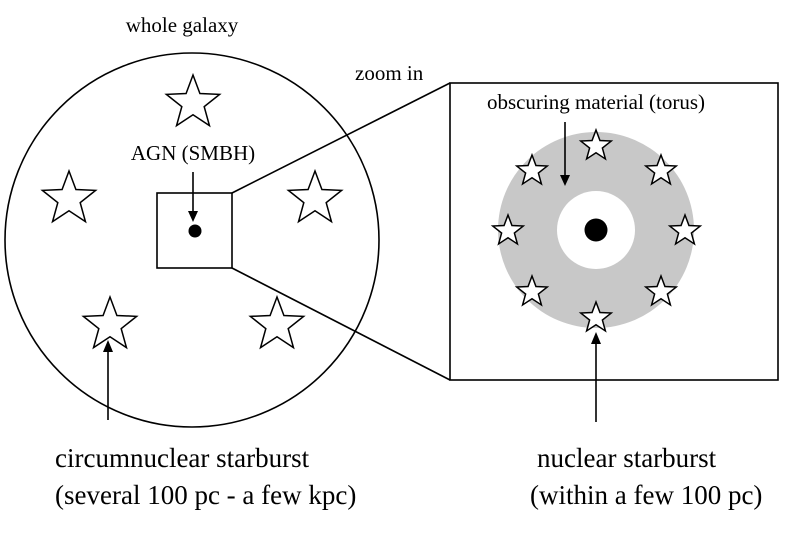  I want to click on obscuring-arrow, so click(565, 154).